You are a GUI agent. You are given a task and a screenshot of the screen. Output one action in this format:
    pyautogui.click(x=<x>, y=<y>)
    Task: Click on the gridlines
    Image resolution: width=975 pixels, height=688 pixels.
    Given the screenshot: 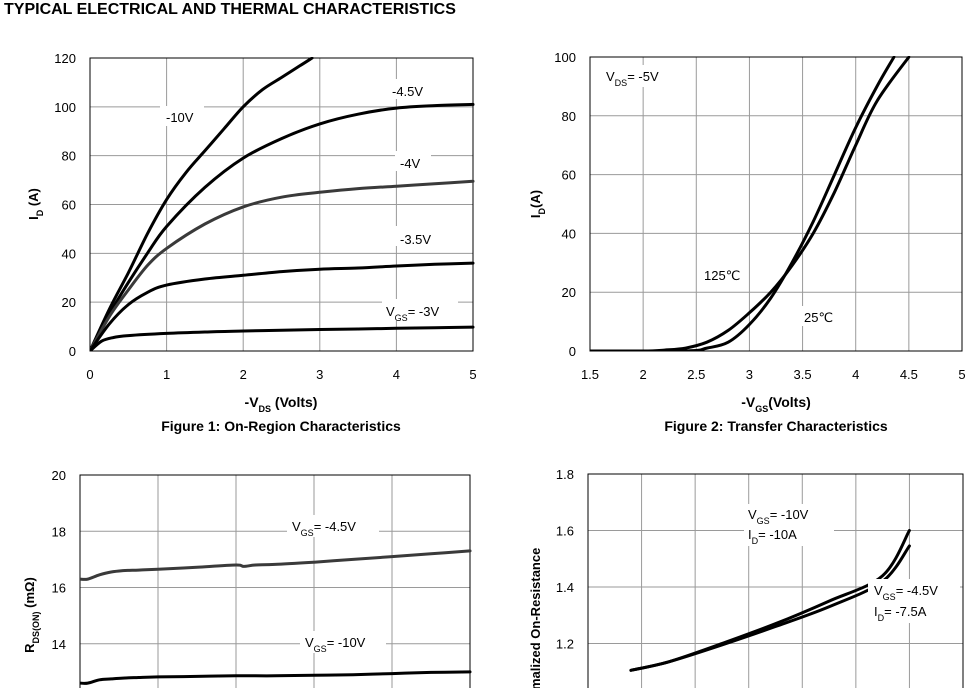 What is the action you would take?
    pyautogui.click(x=275, y=581)
    